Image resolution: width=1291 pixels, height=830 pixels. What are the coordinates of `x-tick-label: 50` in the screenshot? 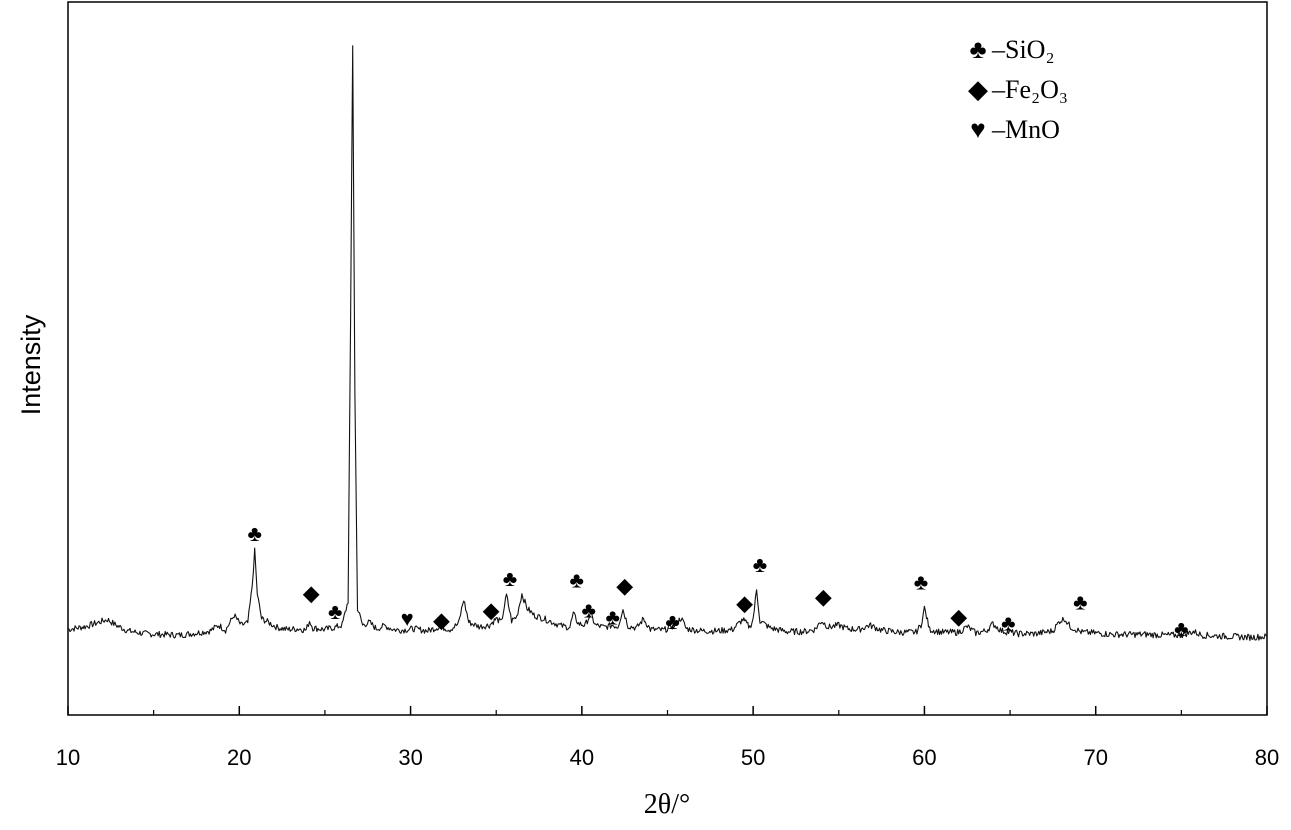 It's located at (753, 757).